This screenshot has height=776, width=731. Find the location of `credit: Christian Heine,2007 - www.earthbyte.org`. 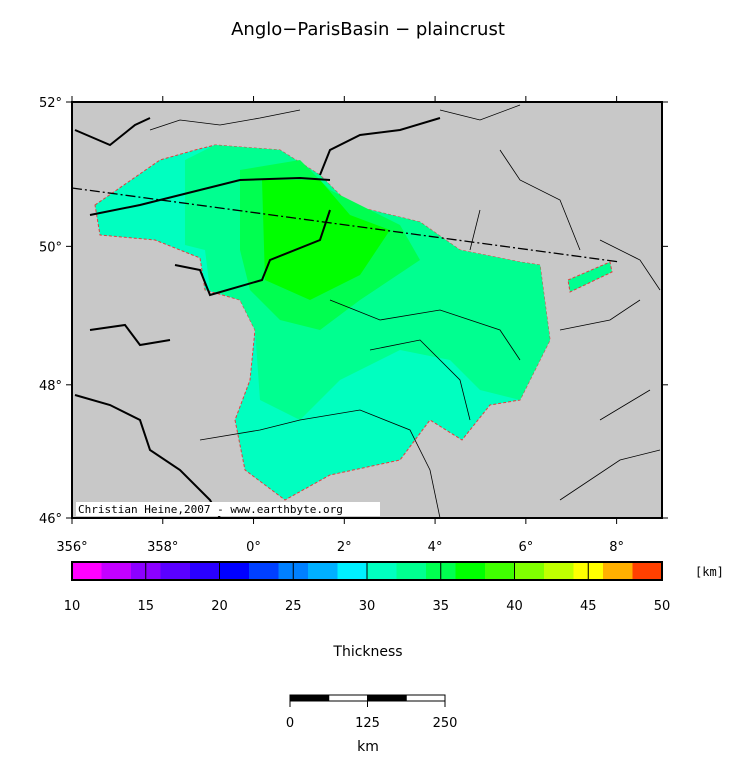

credit: Christian Heine,2007 - www.earthbyte.org is located at coordinates (210, 509).